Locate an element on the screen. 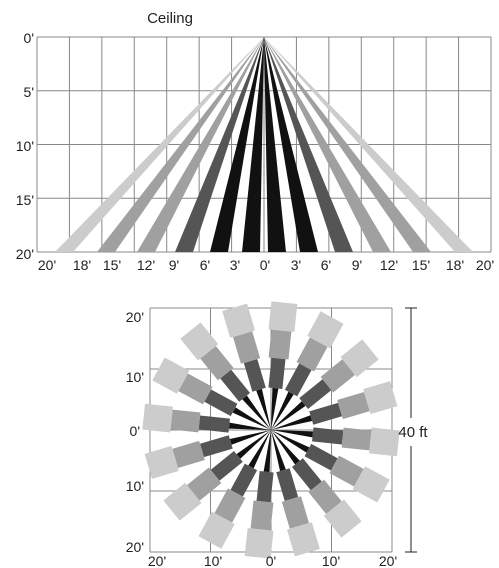 The height and width of the screenshot is (568, 499). side-y-label: 10' is located at coordinates (25, 146).